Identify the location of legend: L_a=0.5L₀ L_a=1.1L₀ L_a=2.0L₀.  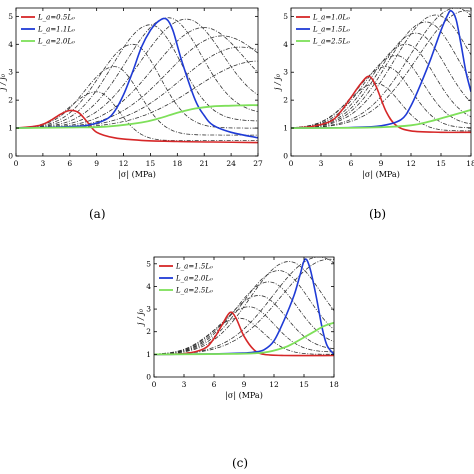
(48, 30).